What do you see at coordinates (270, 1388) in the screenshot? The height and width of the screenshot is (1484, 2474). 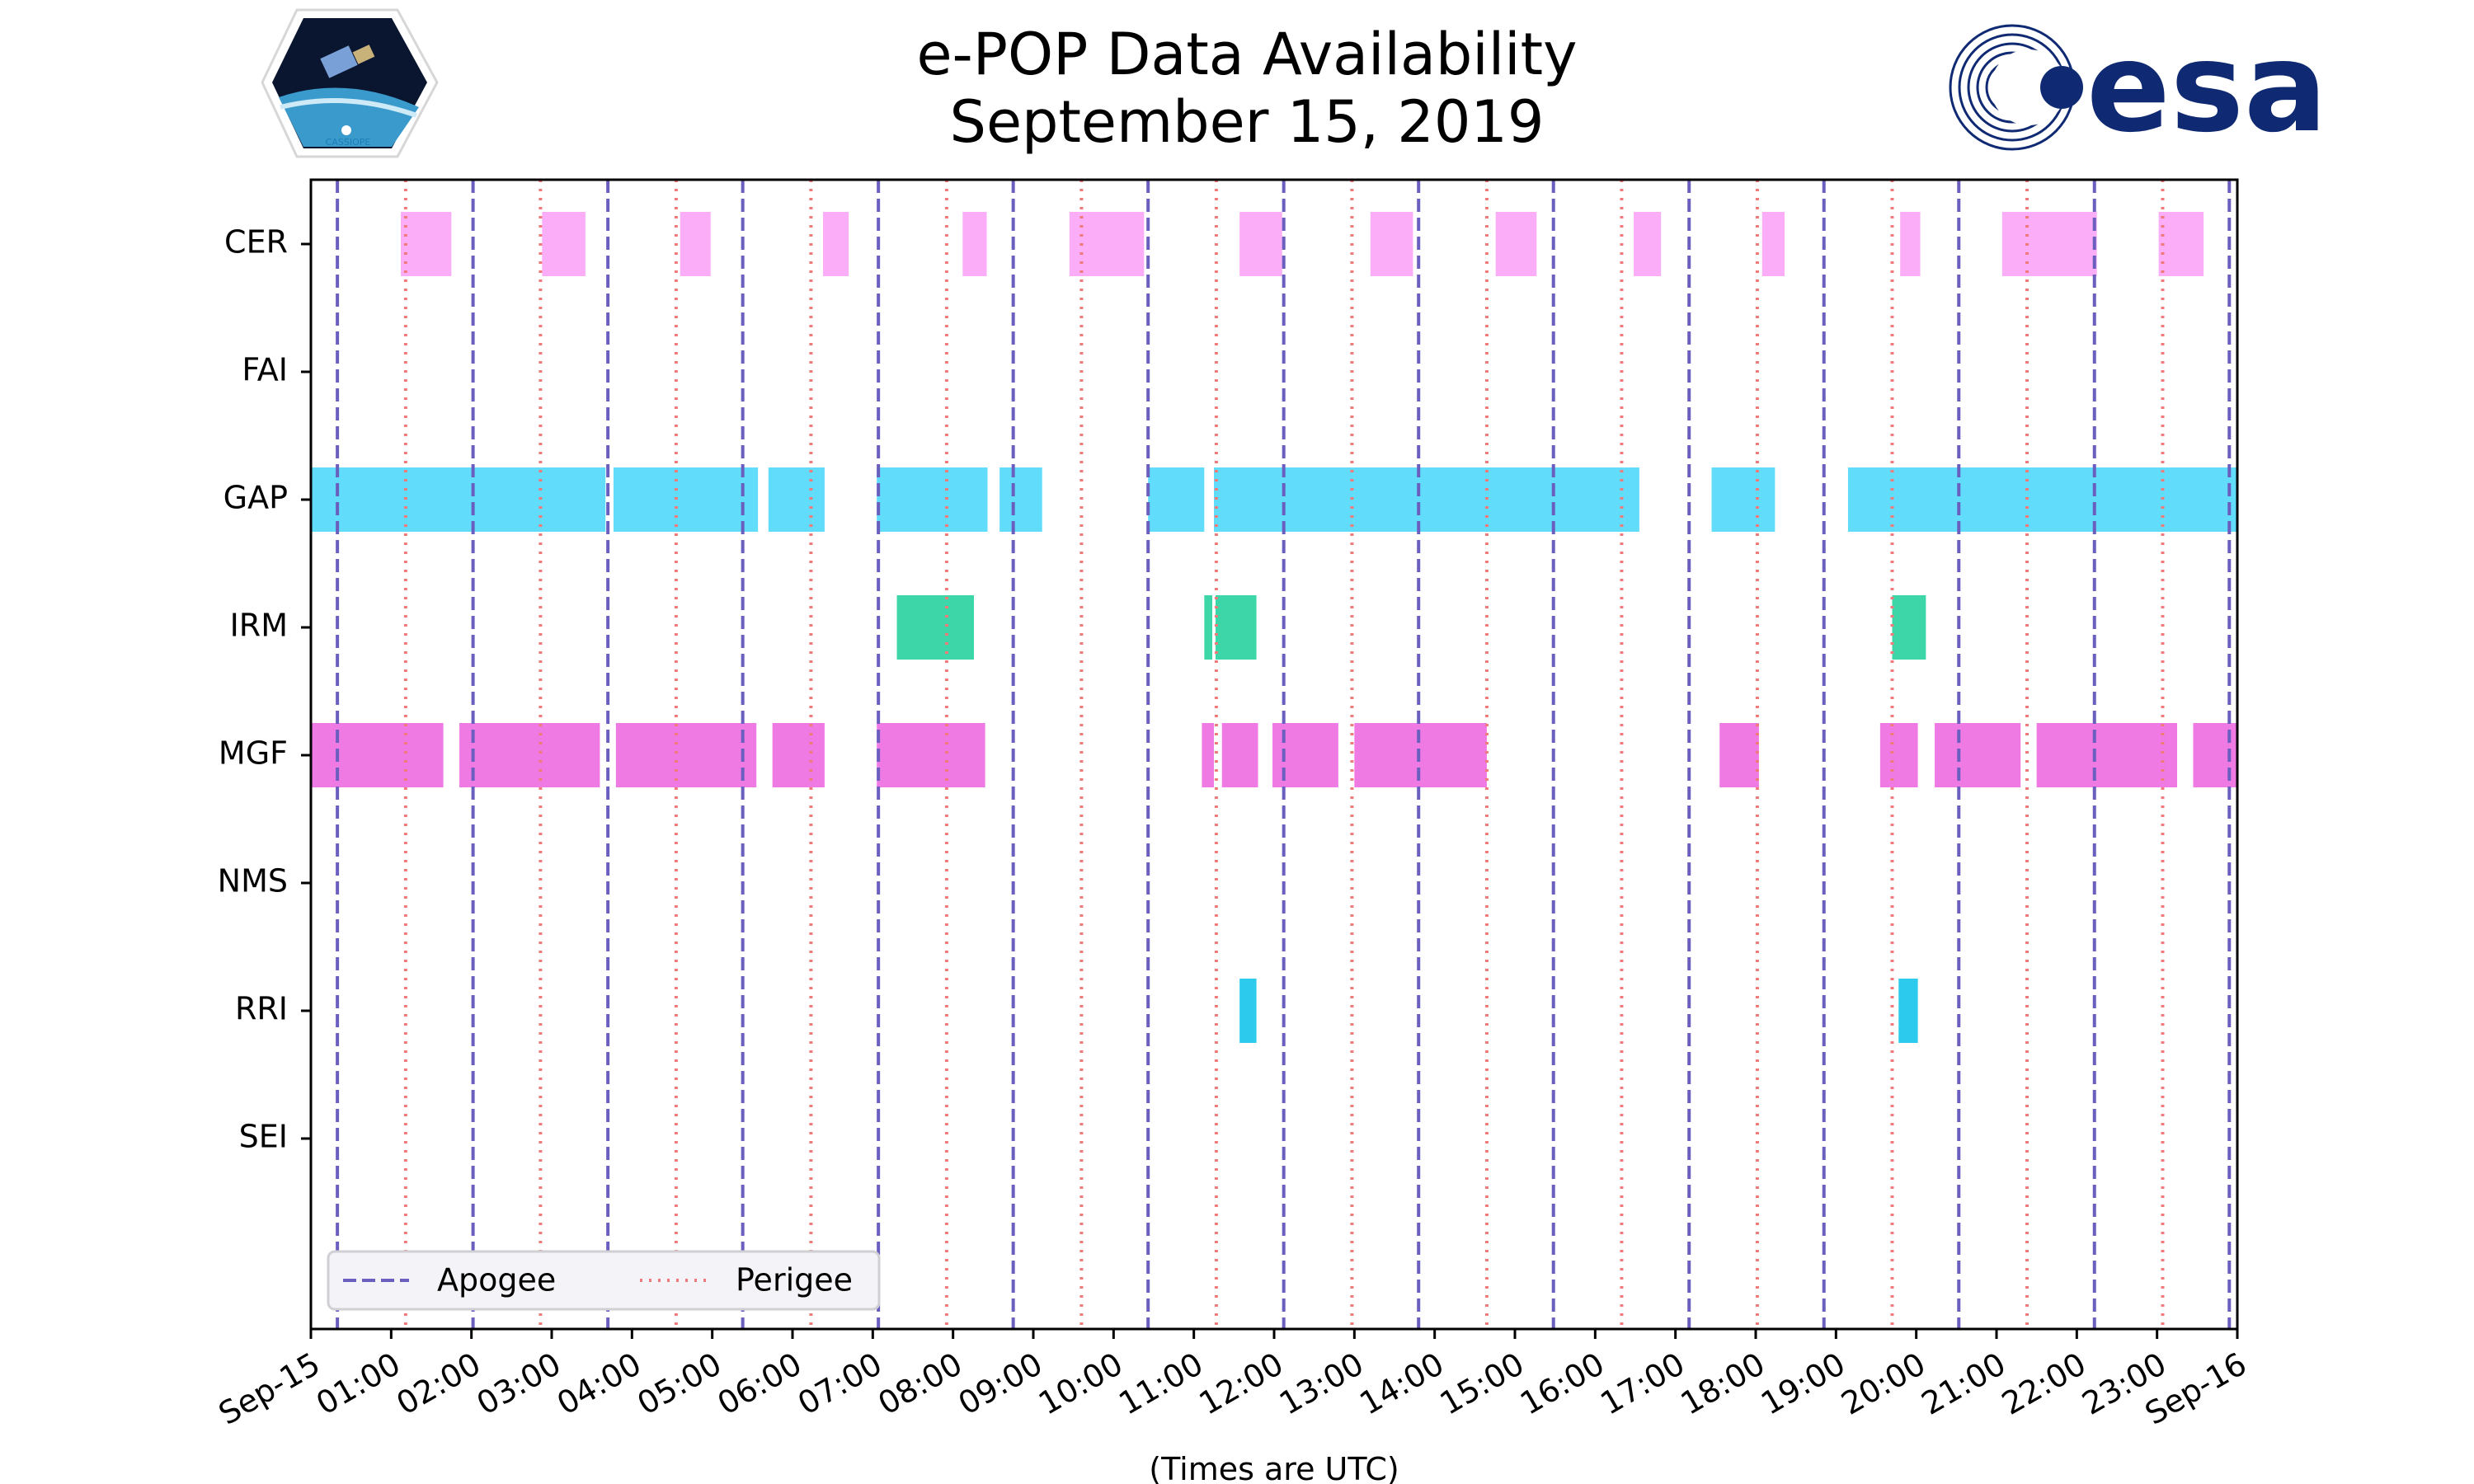 I see `x-label-0: Sep-15` at bounding box center [270, 1388].